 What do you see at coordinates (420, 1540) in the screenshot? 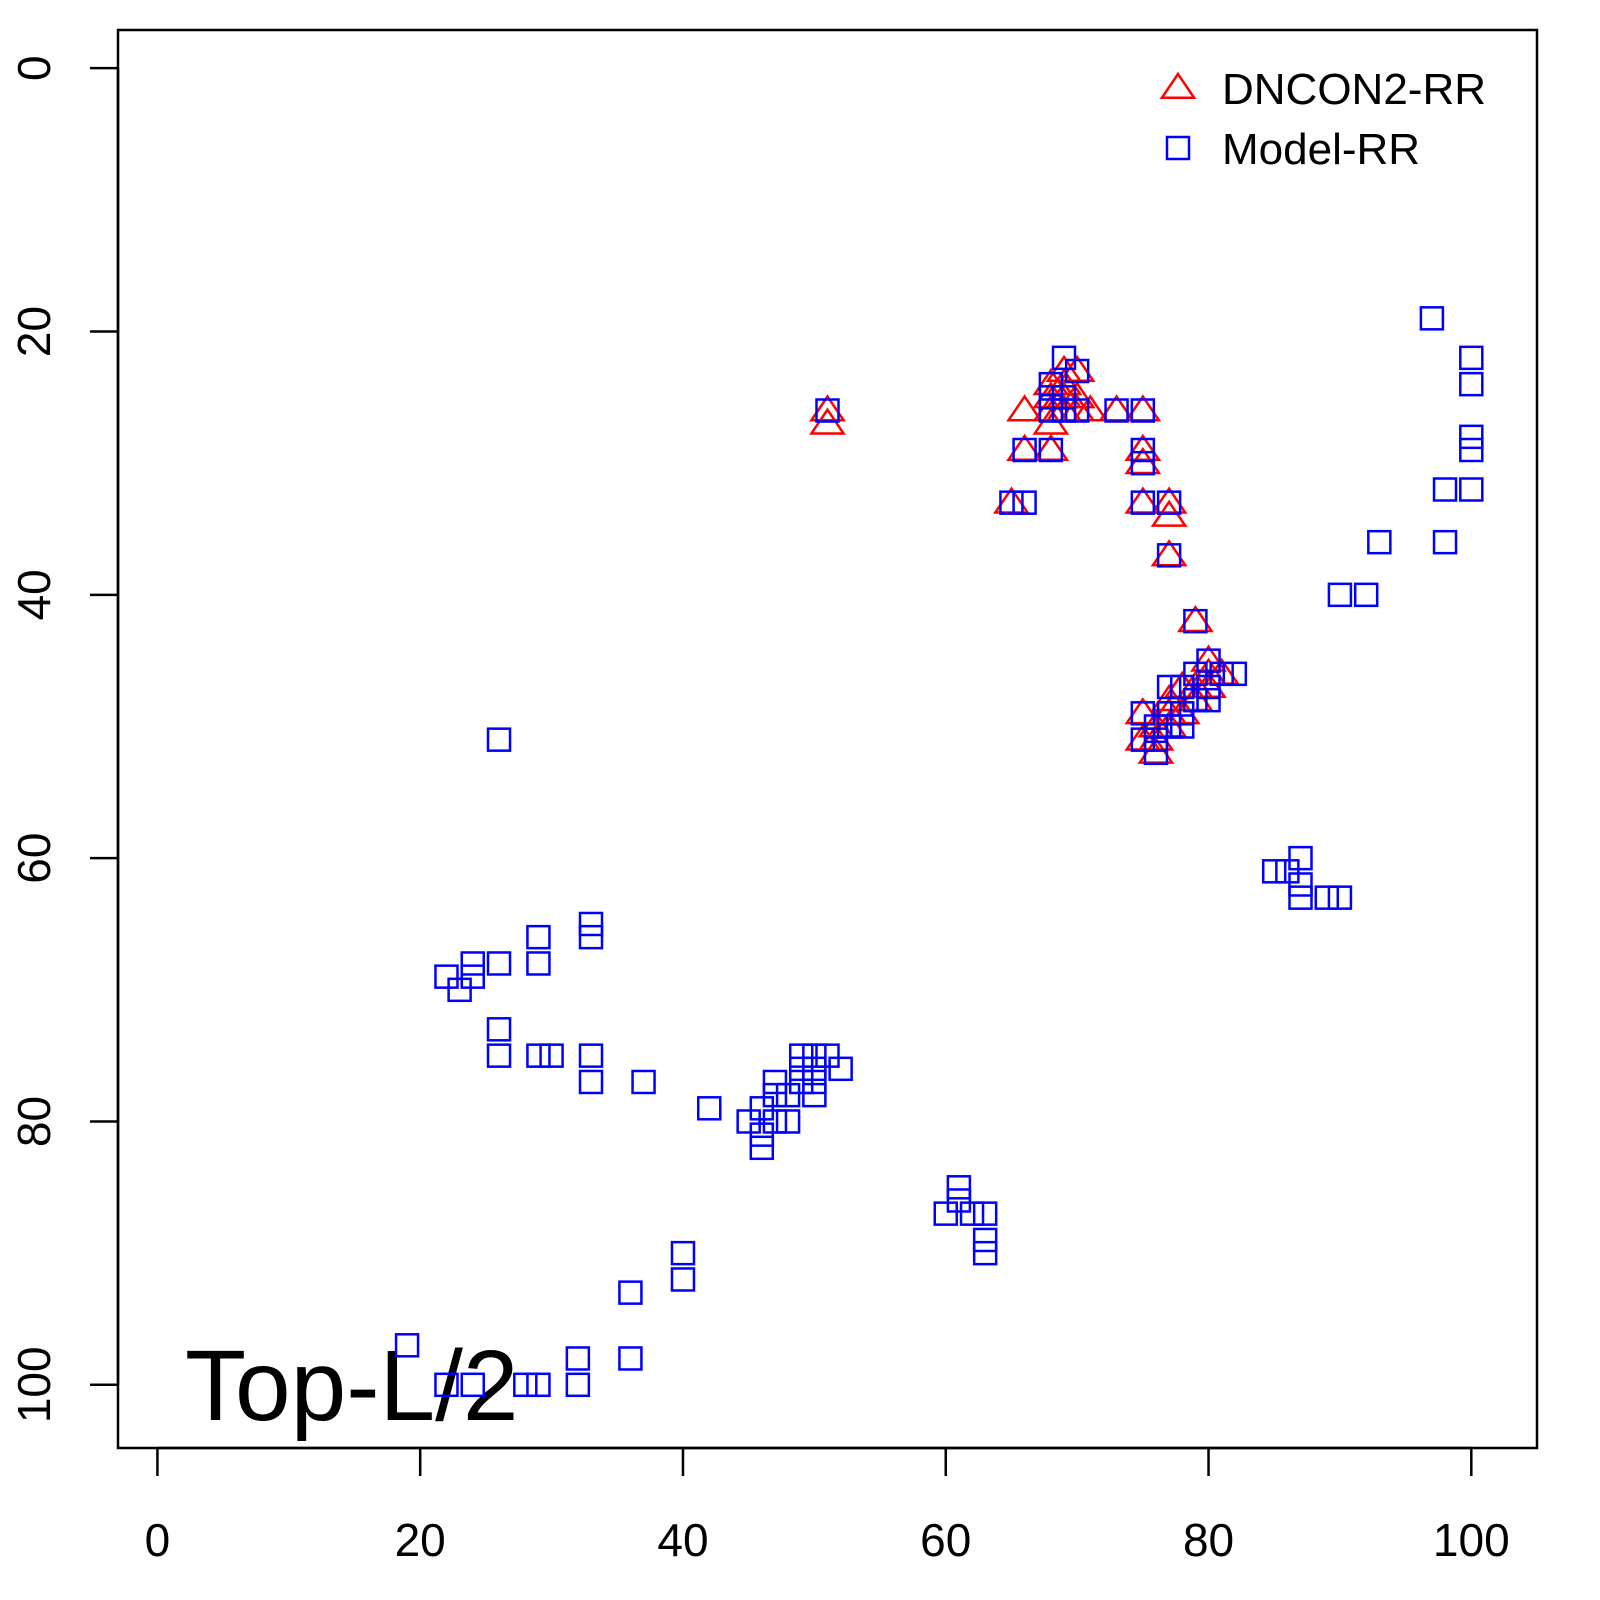
I see `x-tick-label: 20` at bounding box center [420, 1540].